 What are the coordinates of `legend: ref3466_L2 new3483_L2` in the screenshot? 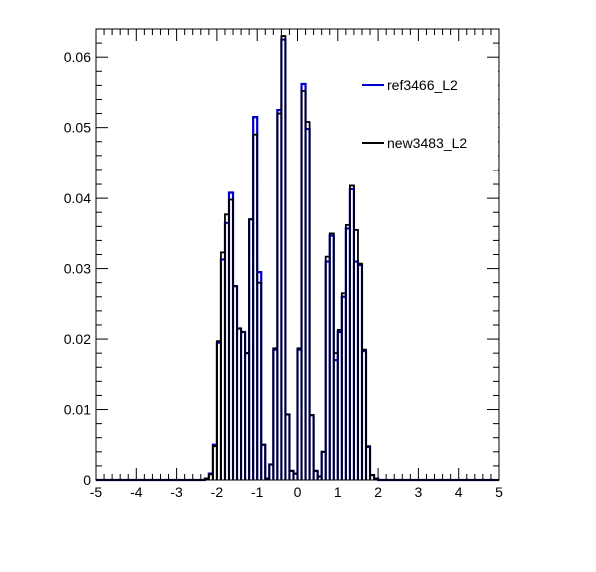 It's located at (424, 117).